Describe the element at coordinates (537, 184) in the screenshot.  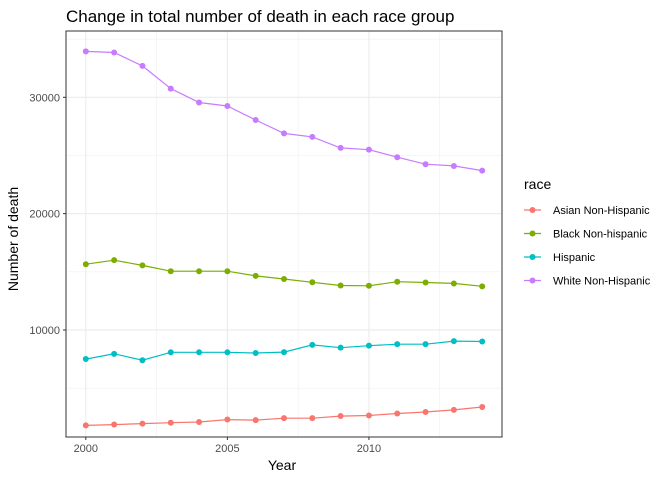
I see `legend-title: race` at that location.